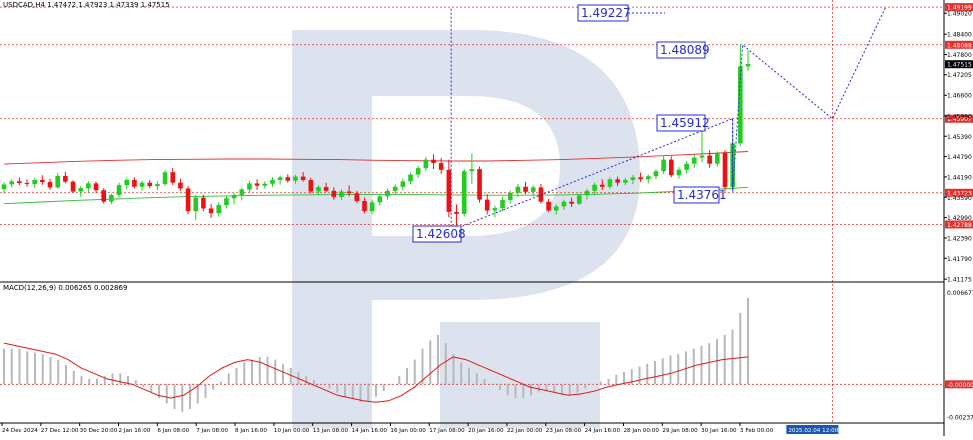 This screenshot has height=440, width=973. Describe the element at coordinates (959, 238) in the screenshot. I see `price-tick-label: 1.42390` at that location.